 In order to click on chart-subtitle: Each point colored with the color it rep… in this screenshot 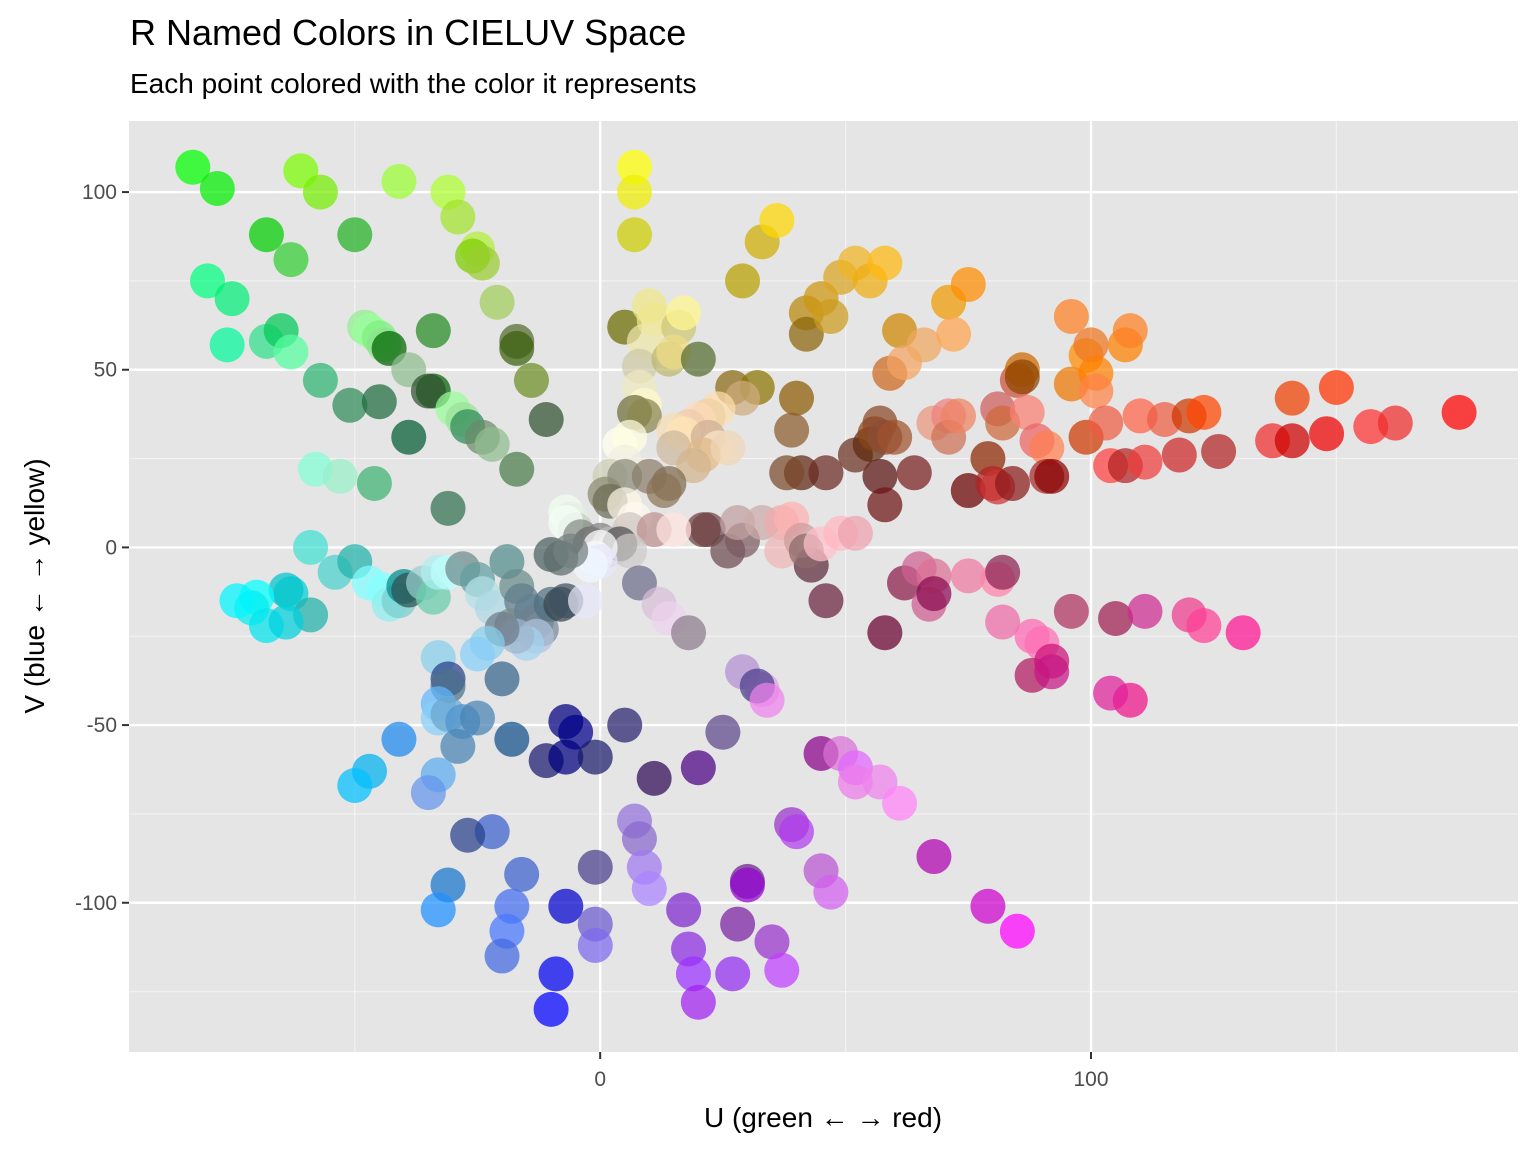, I will do `click(413, 83)`.